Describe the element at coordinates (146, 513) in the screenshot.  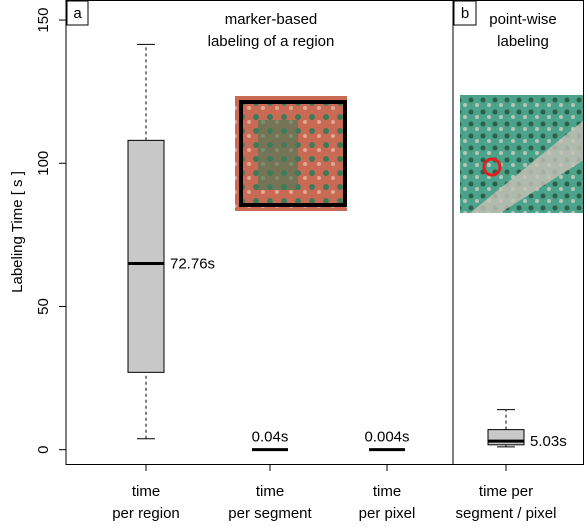
I see `x-tick-label: per region` at that location.